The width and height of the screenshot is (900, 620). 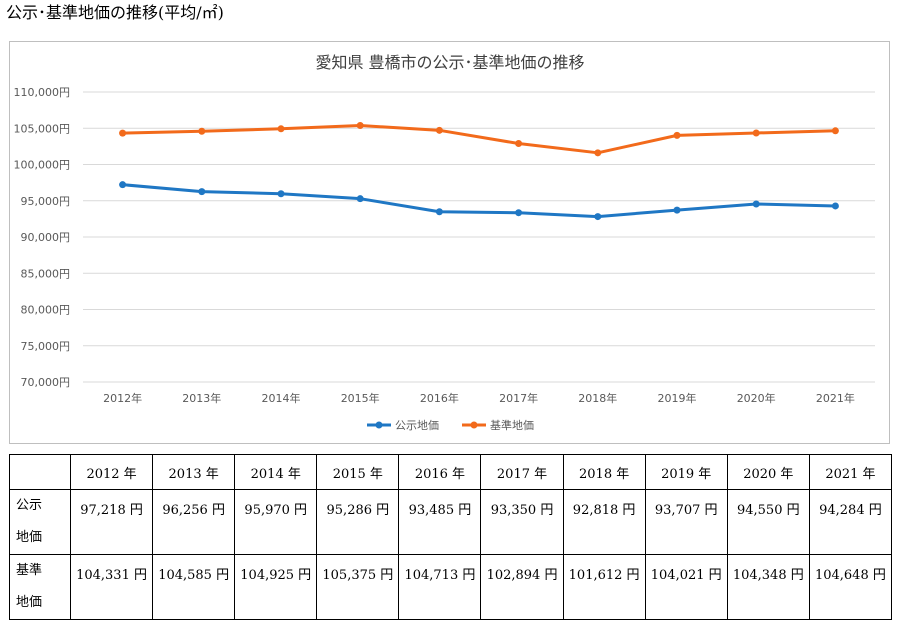 I want to click on table-cell: 95,286 円, so click(x=358, y=522).